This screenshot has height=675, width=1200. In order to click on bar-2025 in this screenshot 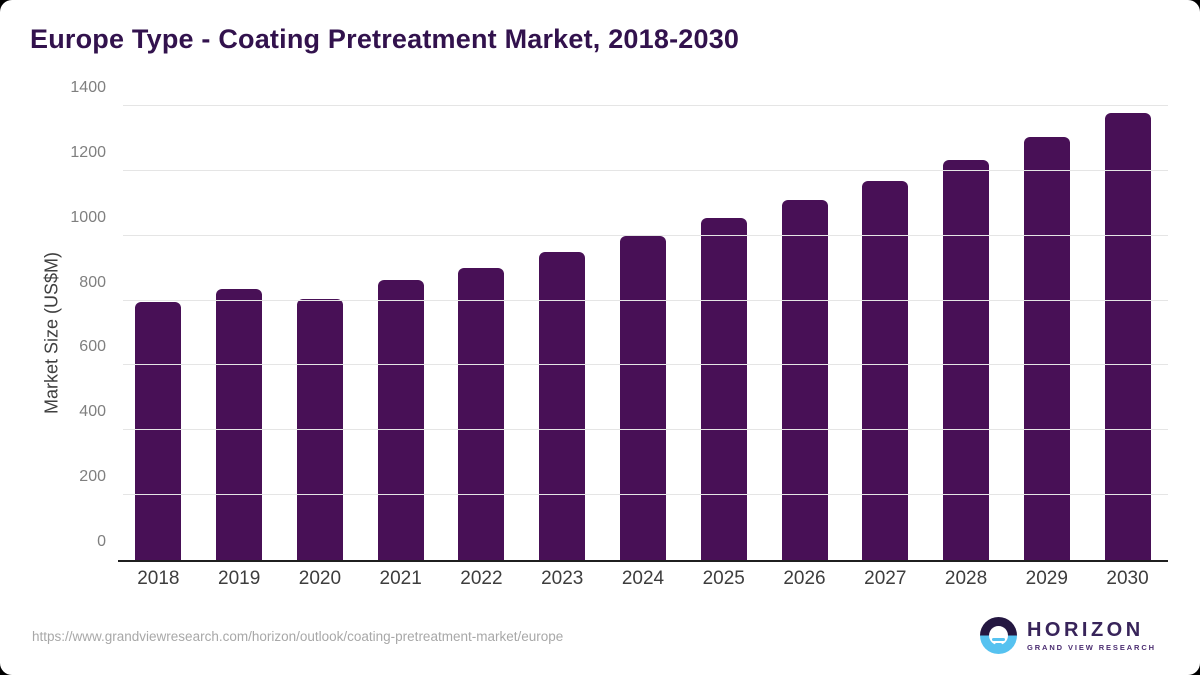, I will do `click(723, 388)`.